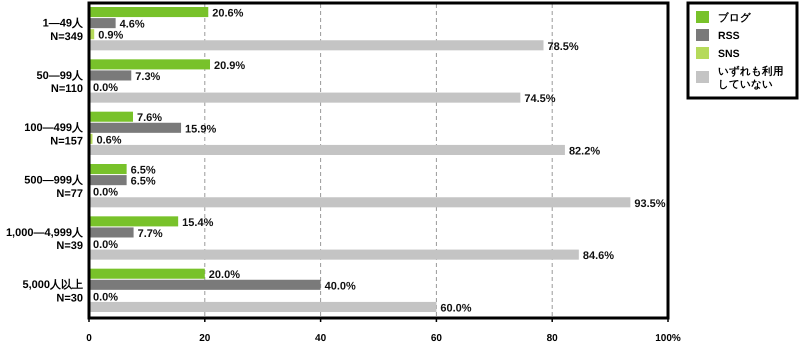 The image size is (800, 346). I want to click on data-label: 7.6%, so click(149, 118).